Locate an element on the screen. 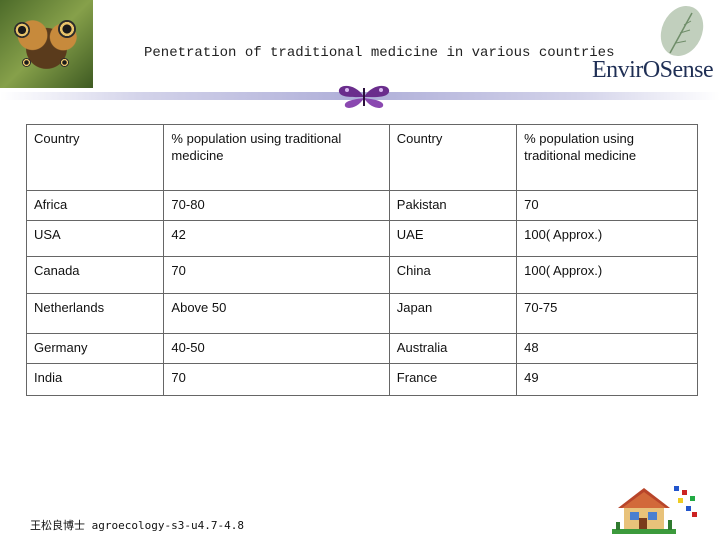  table-cell: China is located at coordinates (453, 275).